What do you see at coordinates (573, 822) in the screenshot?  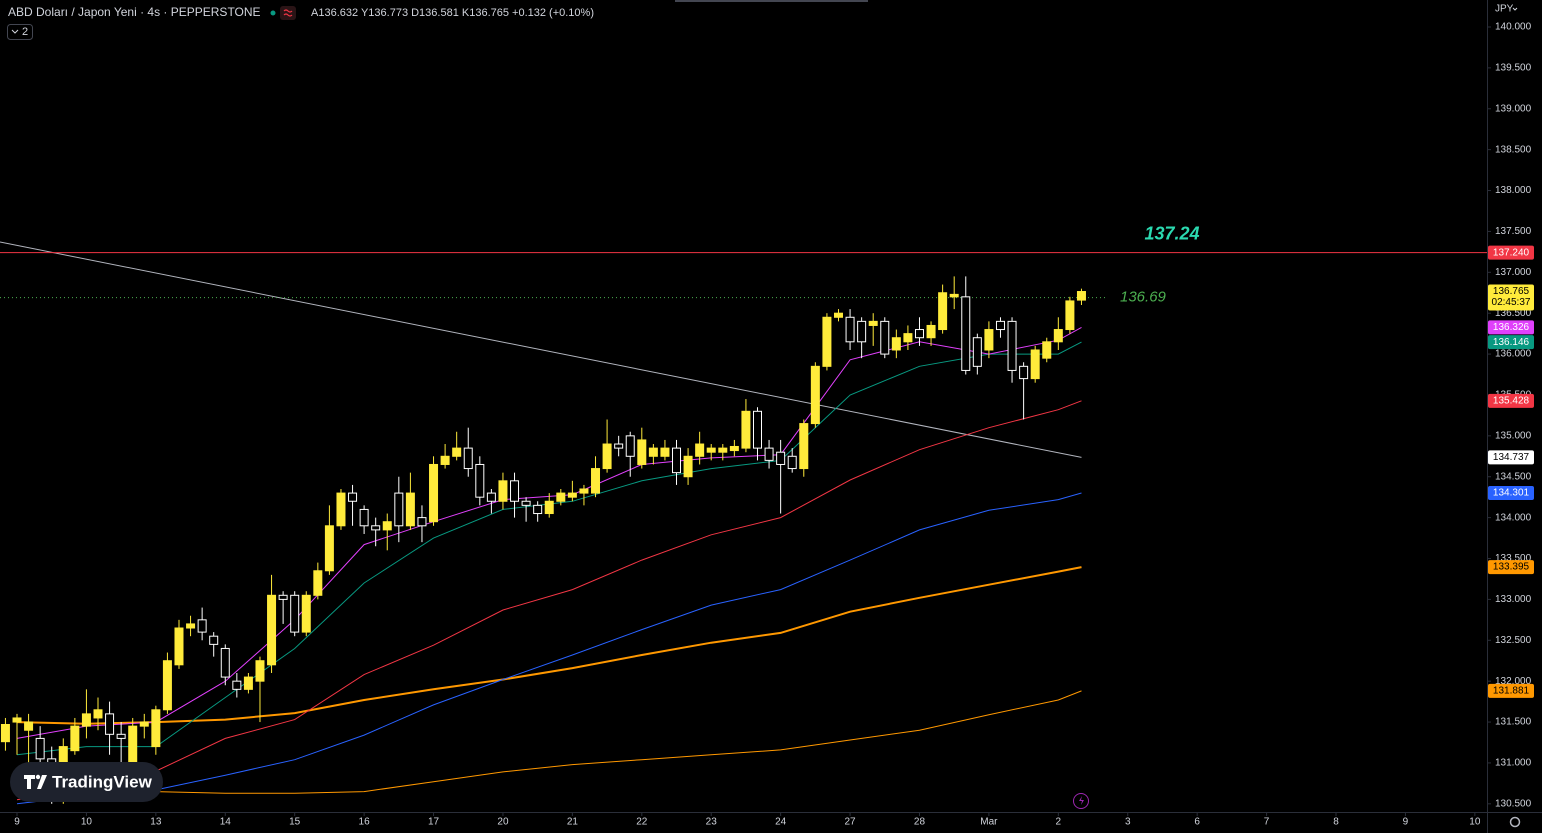 I see `x-tick-label: 21` at bounding box center [573, 822].